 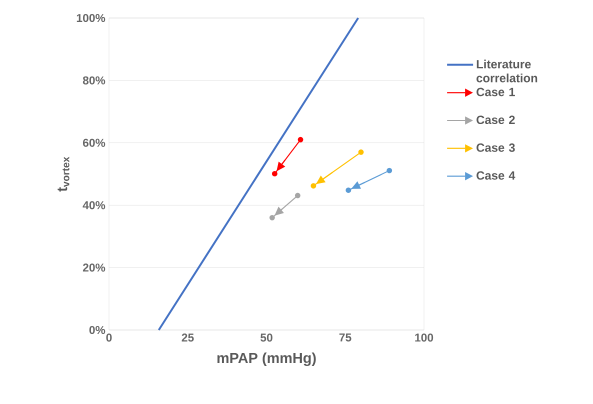 I want to click on y-tick-label: 0%, so click(x=97, y=330).